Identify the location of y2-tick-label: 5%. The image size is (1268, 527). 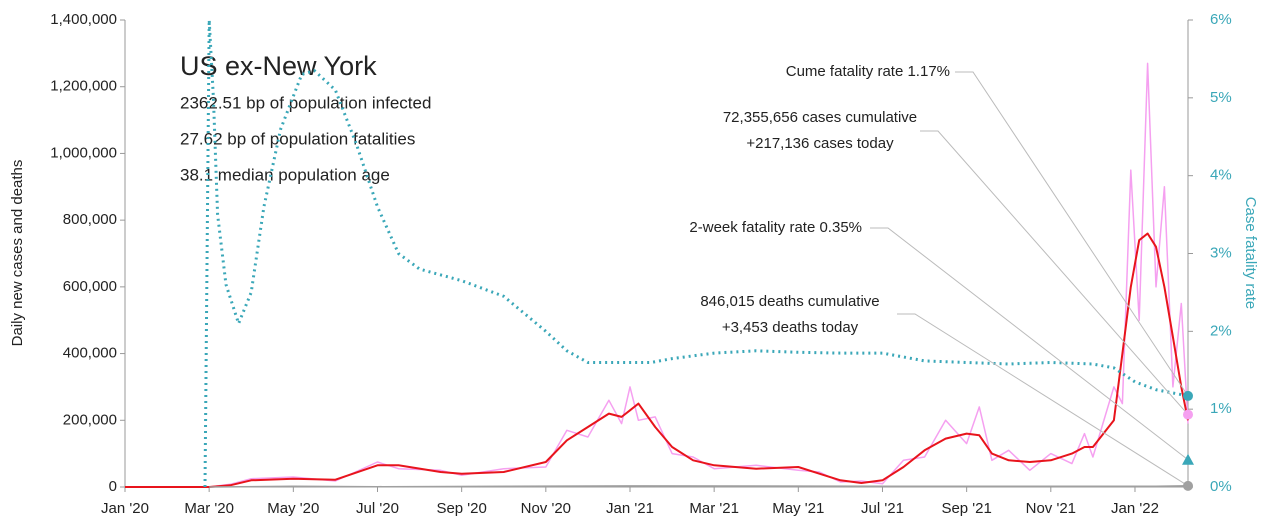
(1221, 97).